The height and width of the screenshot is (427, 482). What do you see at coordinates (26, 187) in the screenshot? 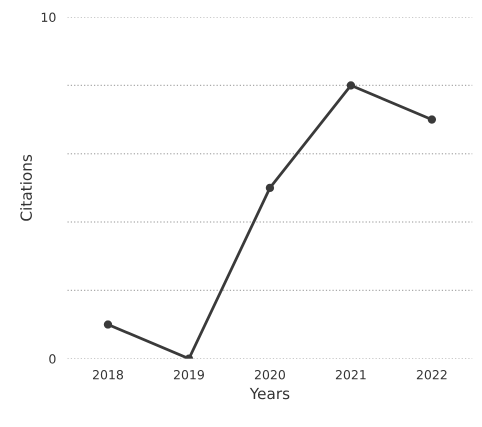
I see `y-axis-title: Citations` at bounding box center [26, 187].